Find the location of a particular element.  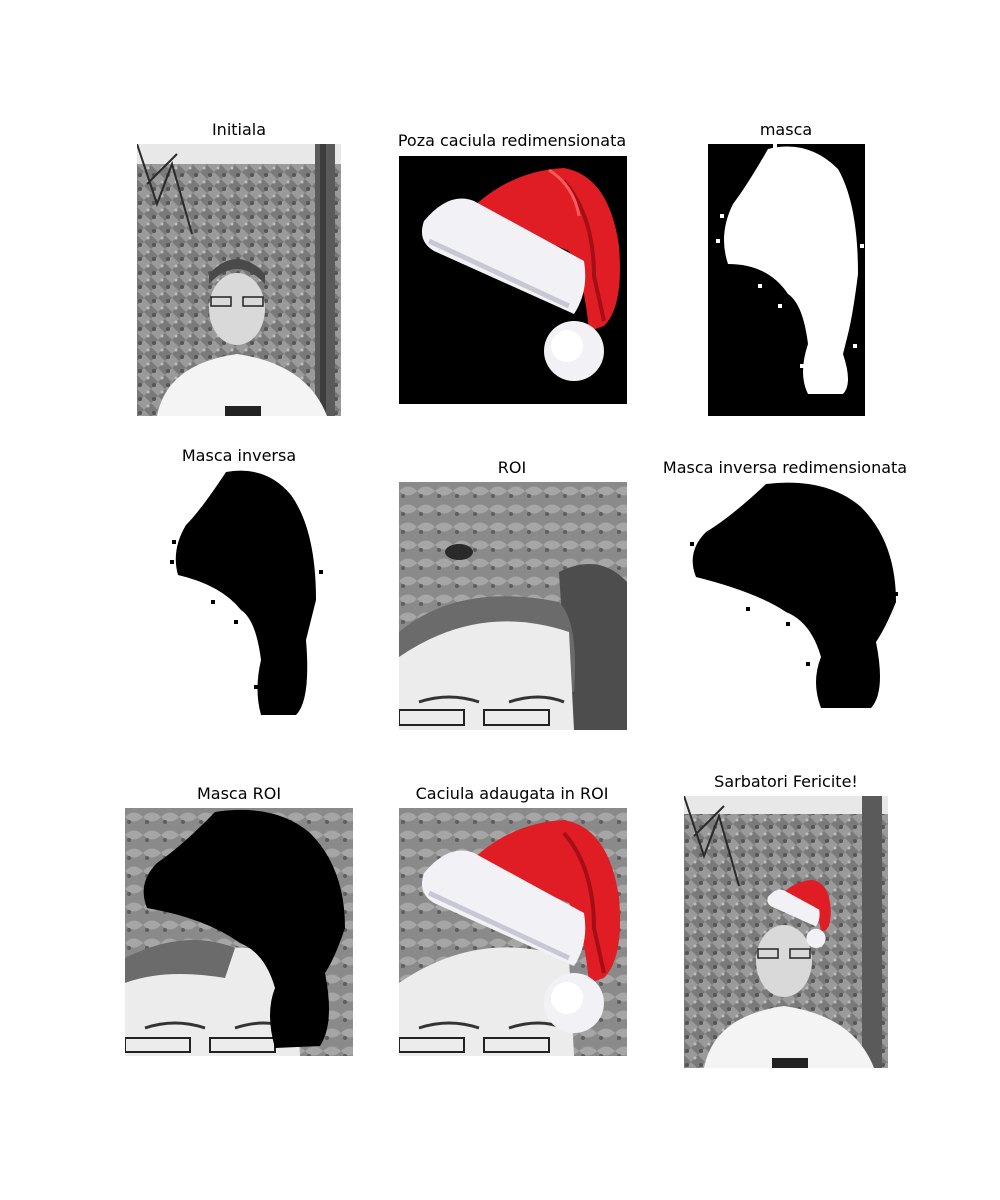

panel-title-final: Sarbatori Fericite! is located at coordinates (786, 781).